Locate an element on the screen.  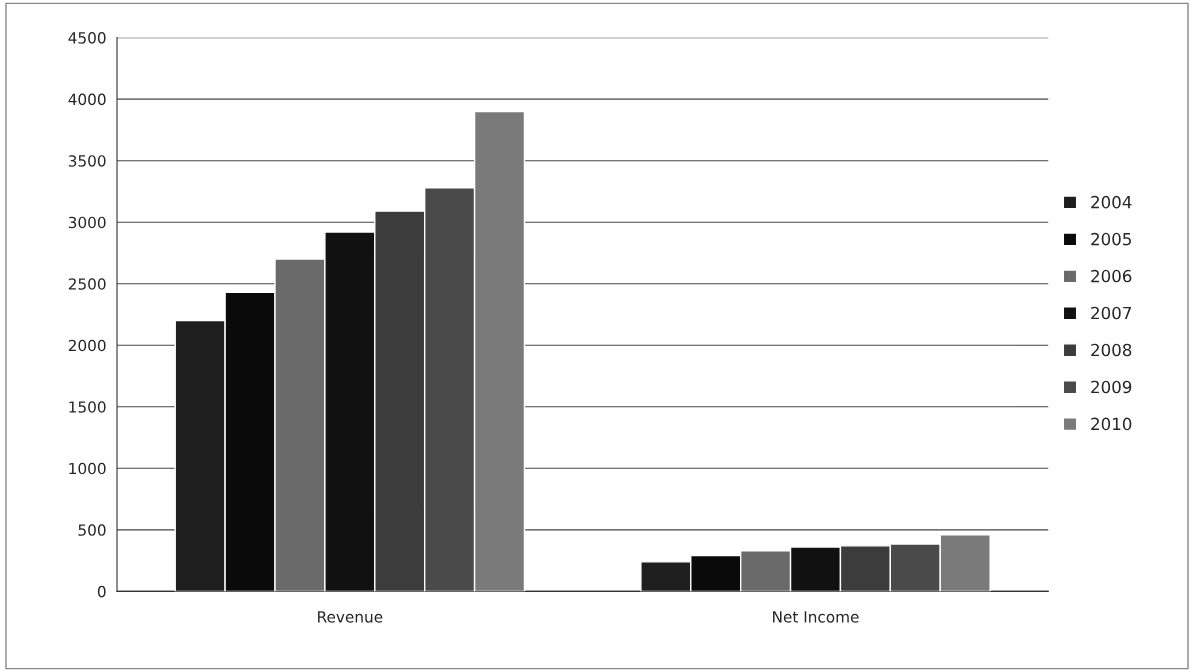
legend-label: 2008 is located at coordinates (1111, 350).